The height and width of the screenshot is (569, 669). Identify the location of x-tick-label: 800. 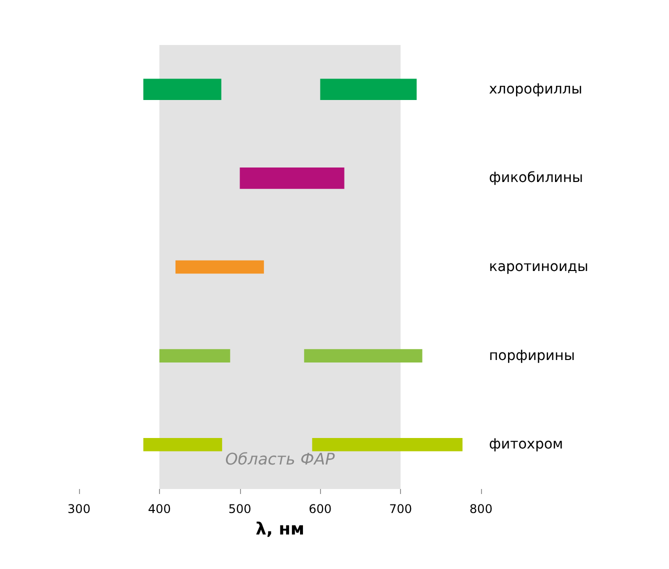
(481, 509).